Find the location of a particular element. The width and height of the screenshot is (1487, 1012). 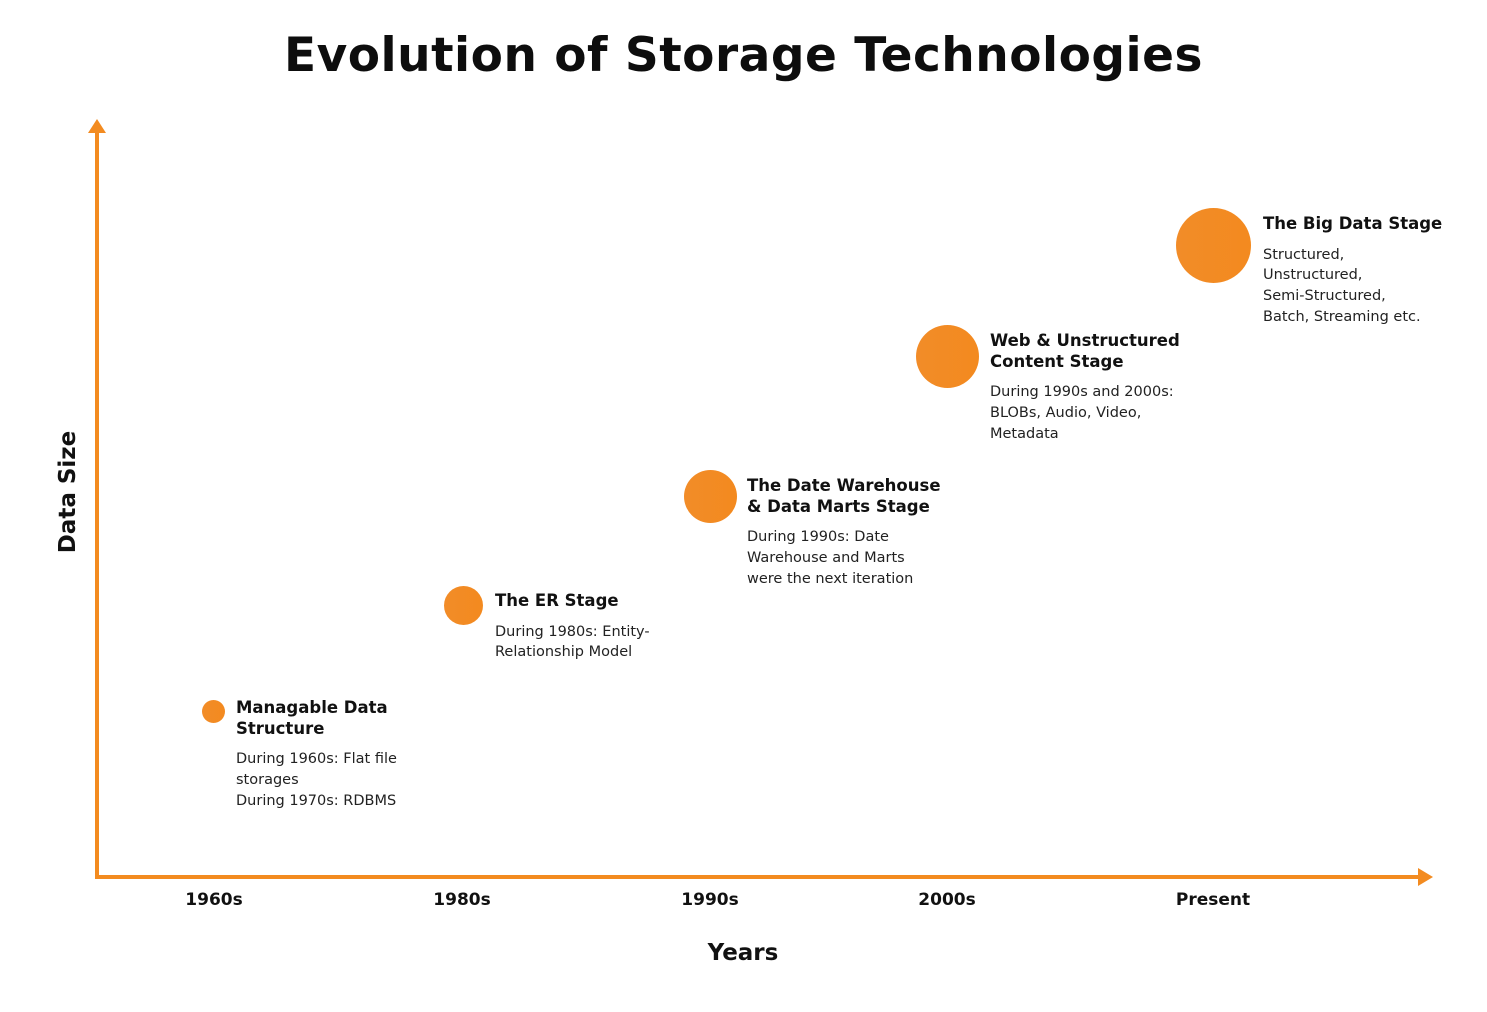

tick-label-2000s: 2000s is located at coordinates (947, 900).